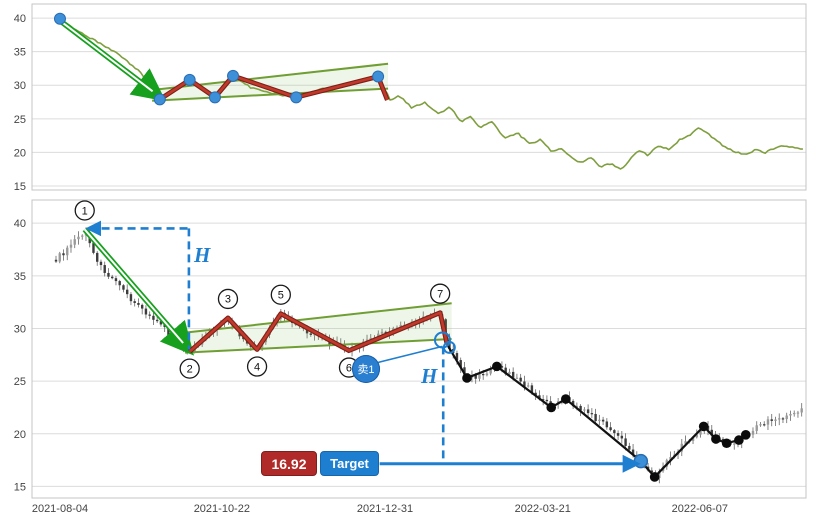  I want to click on sell-pointer-line, so click(408, 354).